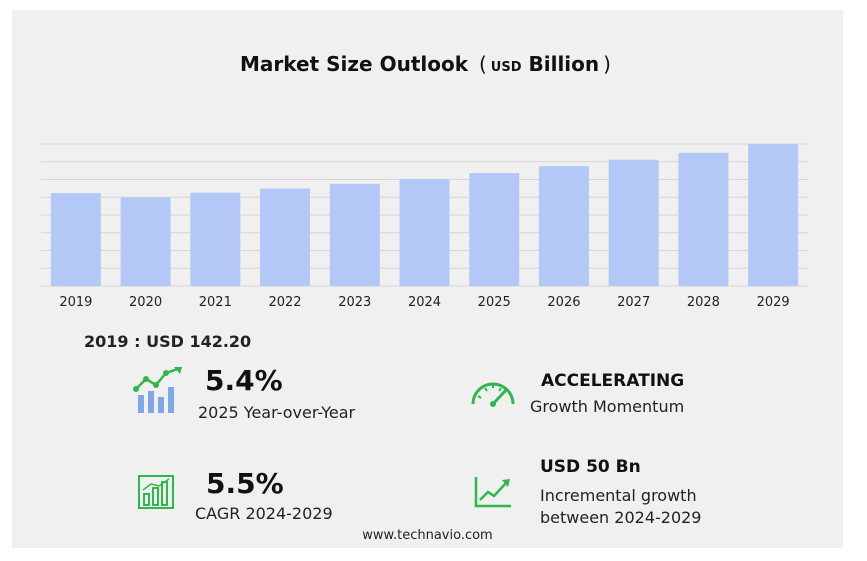  What do you see at coordinates (633, 222) in the screenshot?
I see `bar-2027` at bounding box center [633, 222].